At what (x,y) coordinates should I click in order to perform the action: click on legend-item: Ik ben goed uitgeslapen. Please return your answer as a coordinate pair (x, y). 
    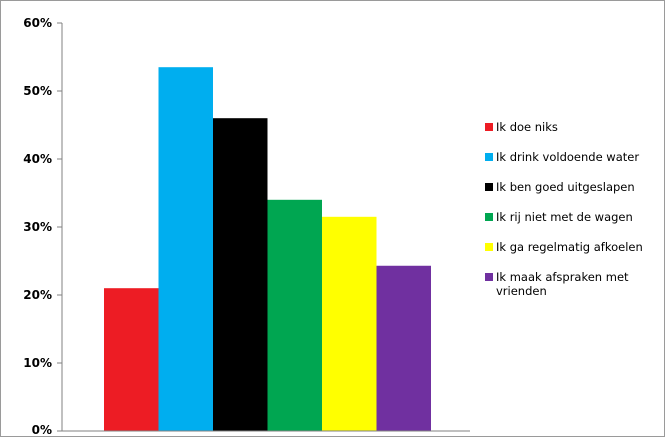
    Looking at the image, I should click on (572, 187).